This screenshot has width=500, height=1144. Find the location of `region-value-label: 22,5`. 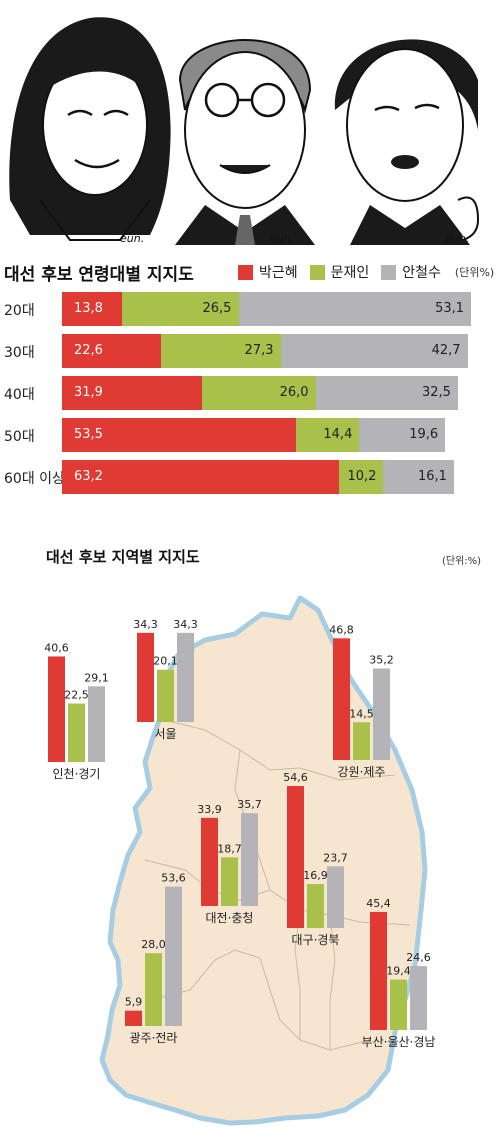

region-value-label: 22,5 is located at coordinates (76, 695).